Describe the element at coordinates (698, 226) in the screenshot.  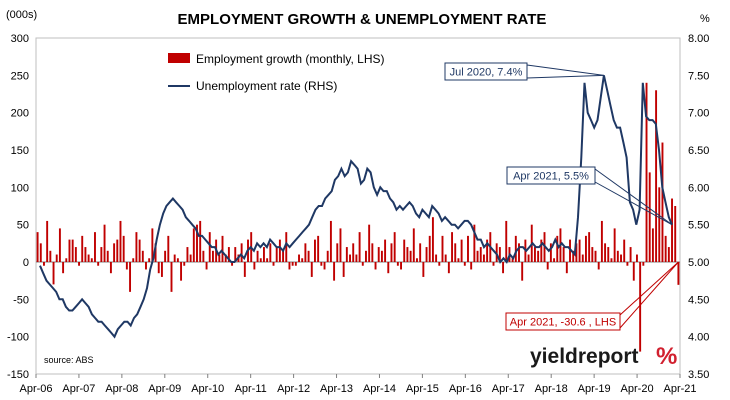
I see `right-tick-label: 5.50` at that location.